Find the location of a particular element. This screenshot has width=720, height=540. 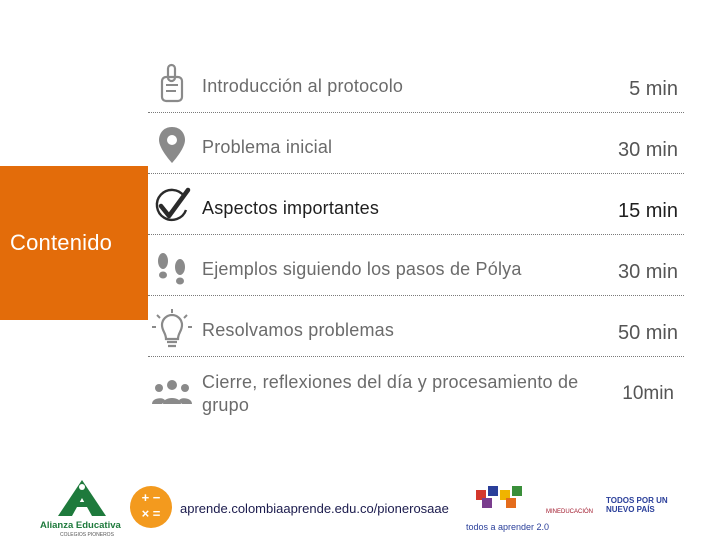

nuevo-pais-label: TODOS POR UN NUEVO PAÍS is located at coordinates (637, 505).